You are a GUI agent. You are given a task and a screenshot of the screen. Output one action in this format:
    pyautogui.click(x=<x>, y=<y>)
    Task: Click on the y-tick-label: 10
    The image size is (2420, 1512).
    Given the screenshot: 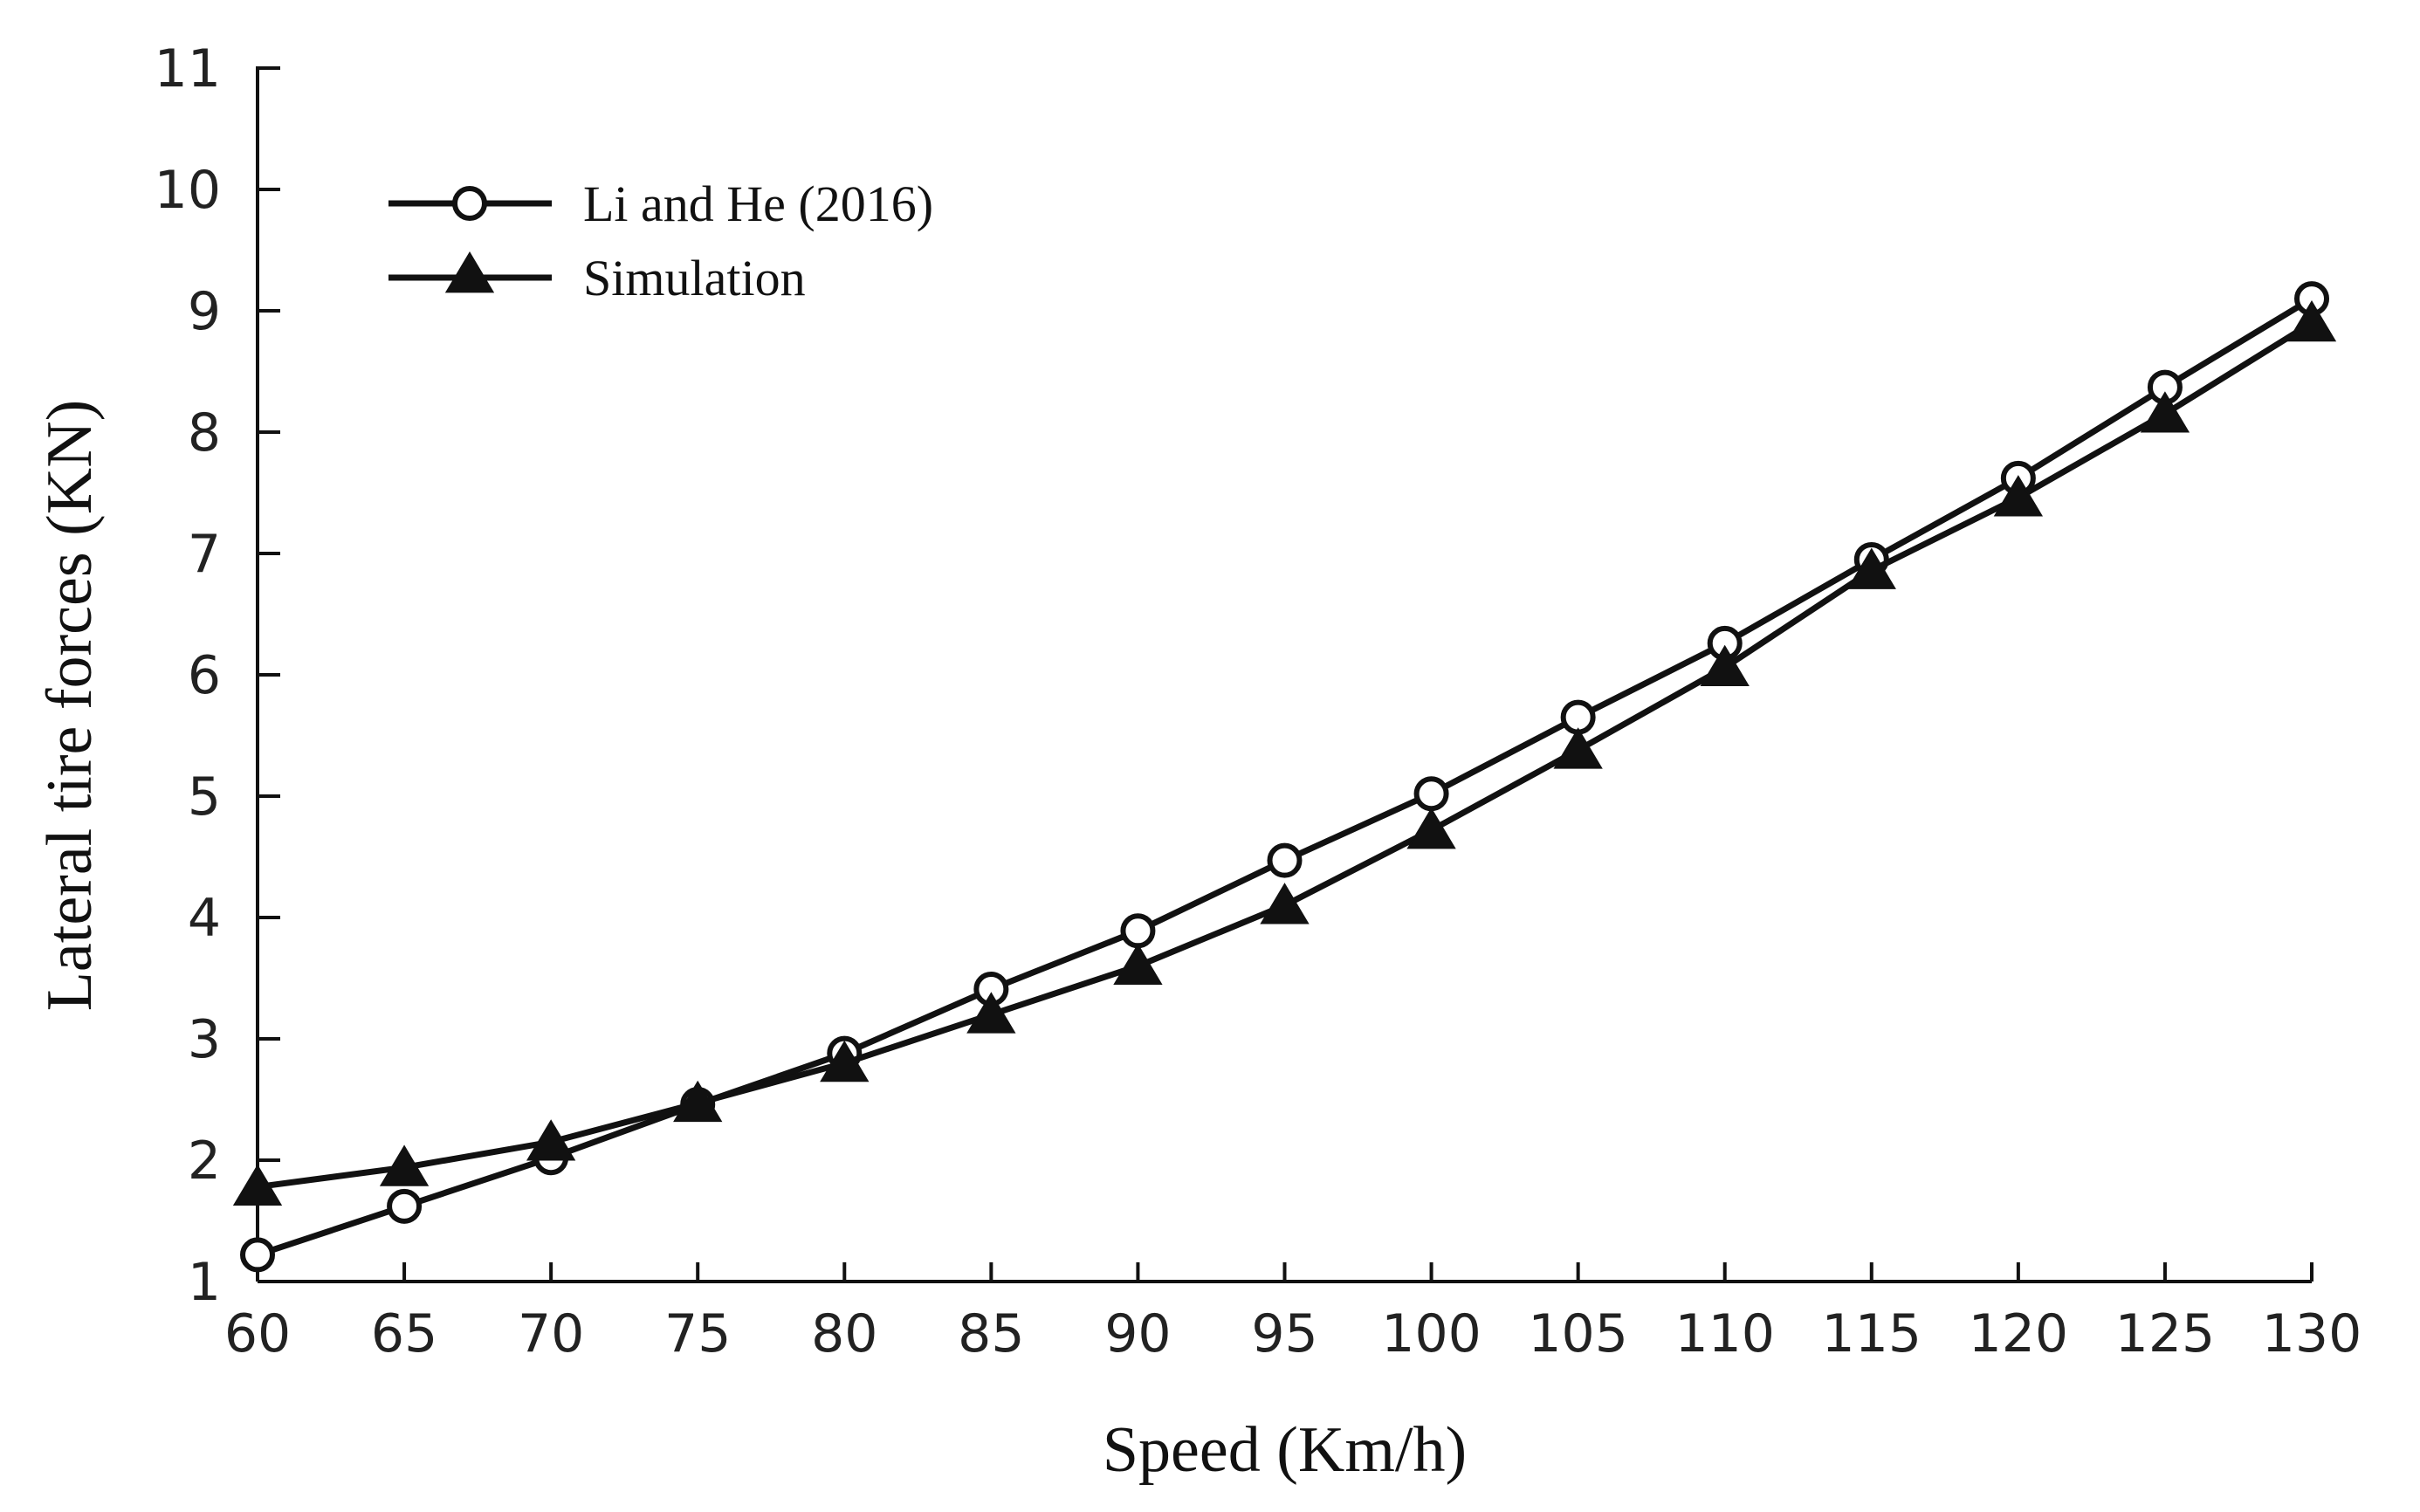 What is the action you would take?
    pyautogui.click(x=188, y=190)
    